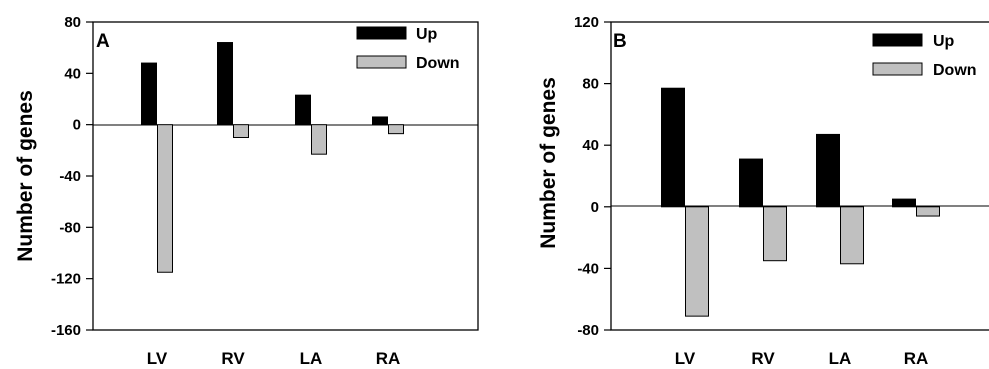 The width and height of the screenshot is (989, 369). What do you see at coordinates (103, 41) in the screenshot?
I see `panel-label: A` at bounding box center [103, 41].